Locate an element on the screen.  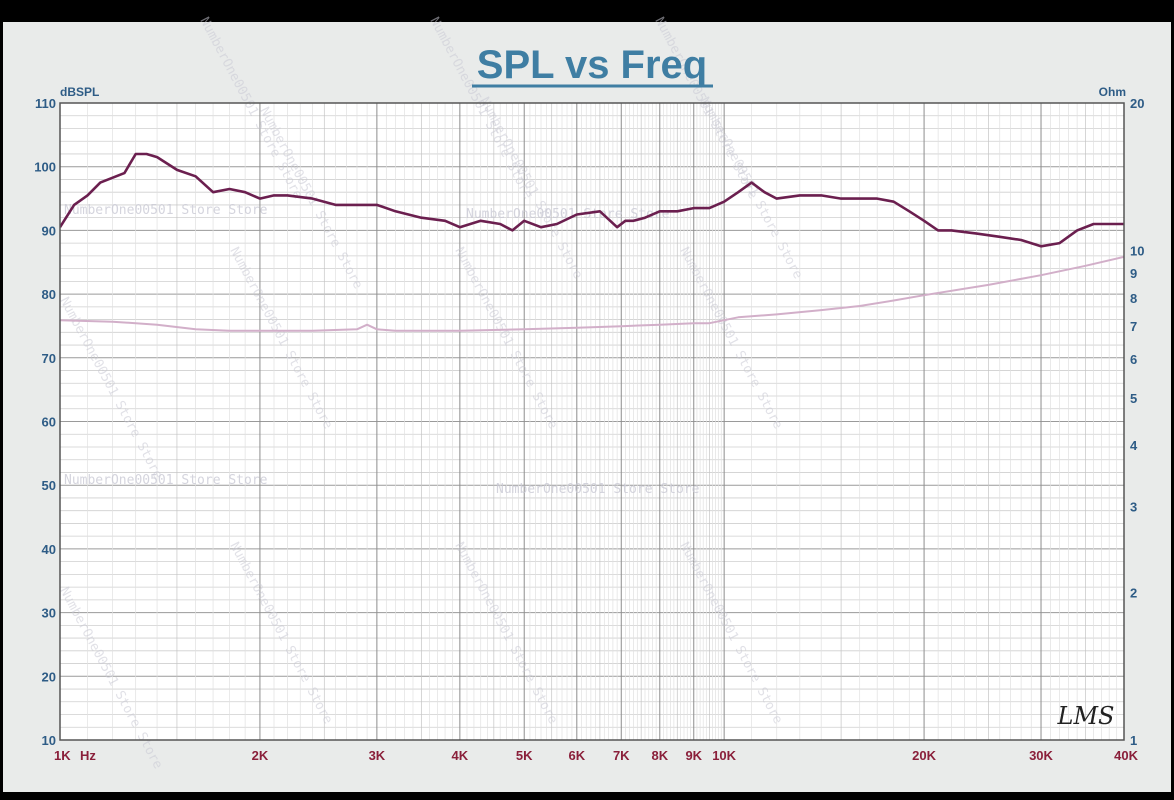
x-tick-label: 1K is located at coordinates (62, 755).